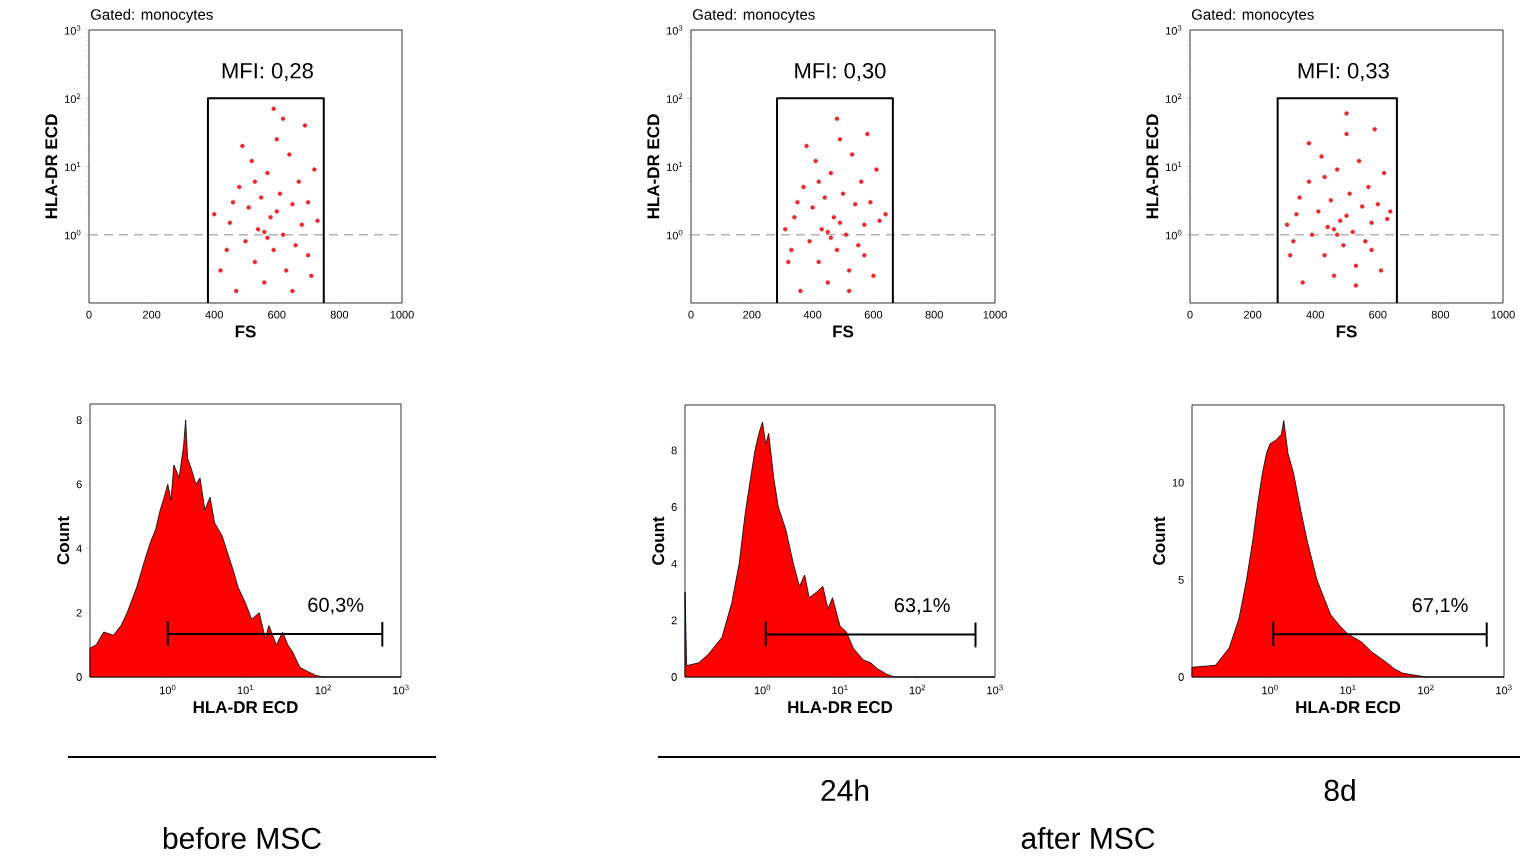  Describe the element at coordinates (762, 689) in the screenshot. I see `x-tick-label: 10$^{0}$` at that location.